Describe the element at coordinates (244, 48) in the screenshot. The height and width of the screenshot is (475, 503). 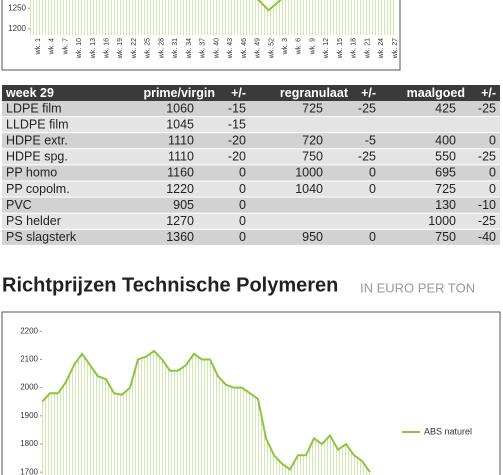
I see `x-tick-label: wk. 46` at that location.